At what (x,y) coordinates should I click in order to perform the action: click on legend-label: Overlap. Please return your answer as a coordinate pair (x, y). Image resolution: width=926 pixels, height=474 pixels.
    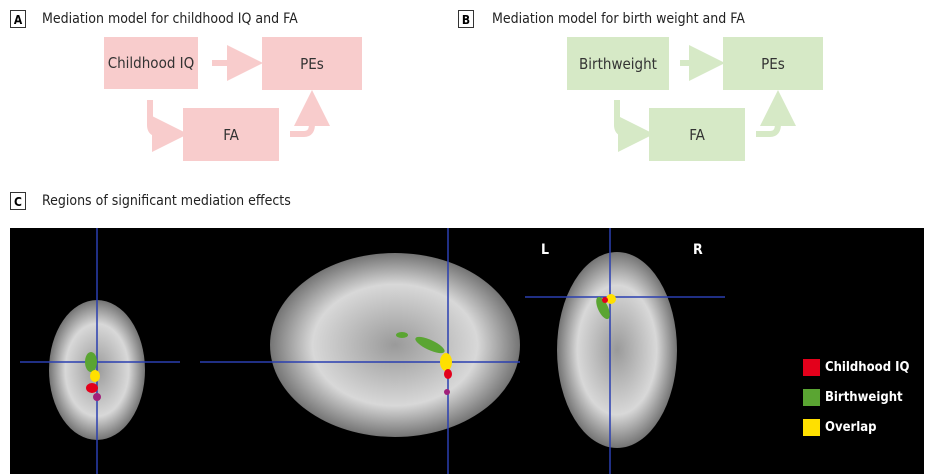
    Looking at the image, I should click on (851, 427).